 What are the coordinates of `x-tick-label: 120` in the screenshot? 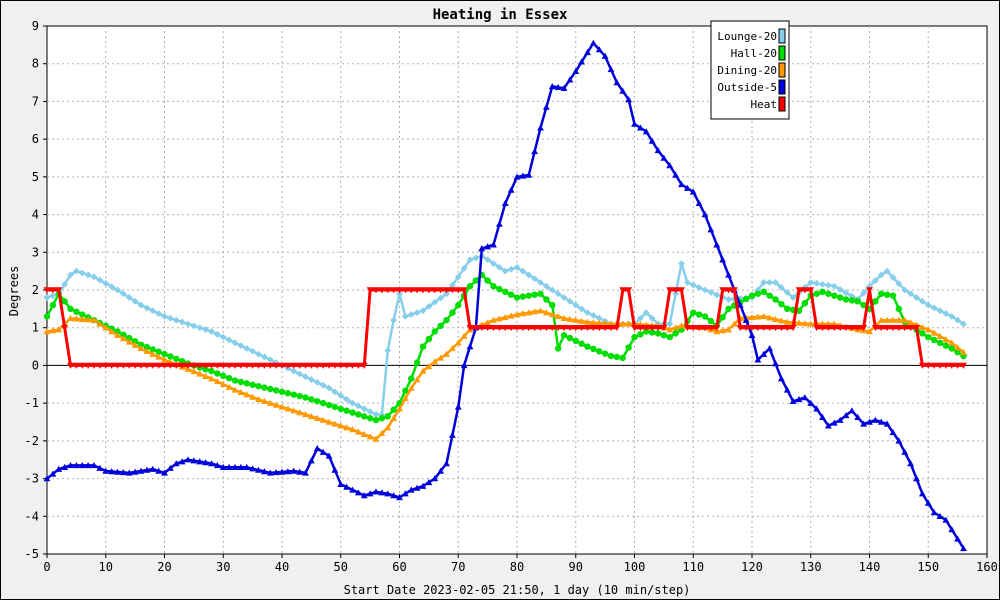 It's located at (752, 567).